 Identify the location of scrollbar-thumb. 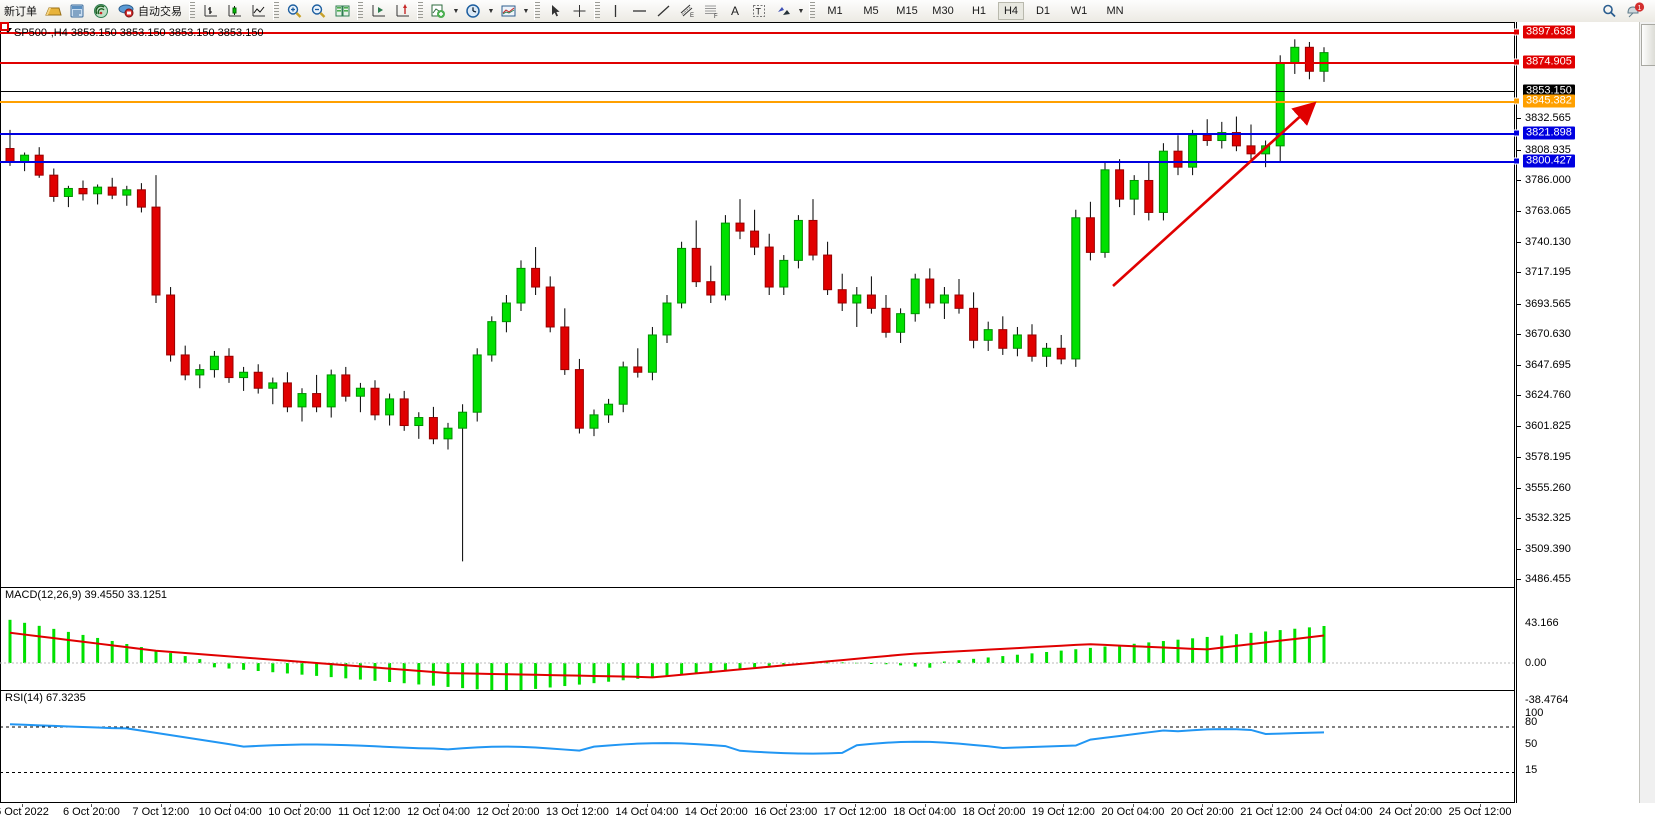
(1648, 45).